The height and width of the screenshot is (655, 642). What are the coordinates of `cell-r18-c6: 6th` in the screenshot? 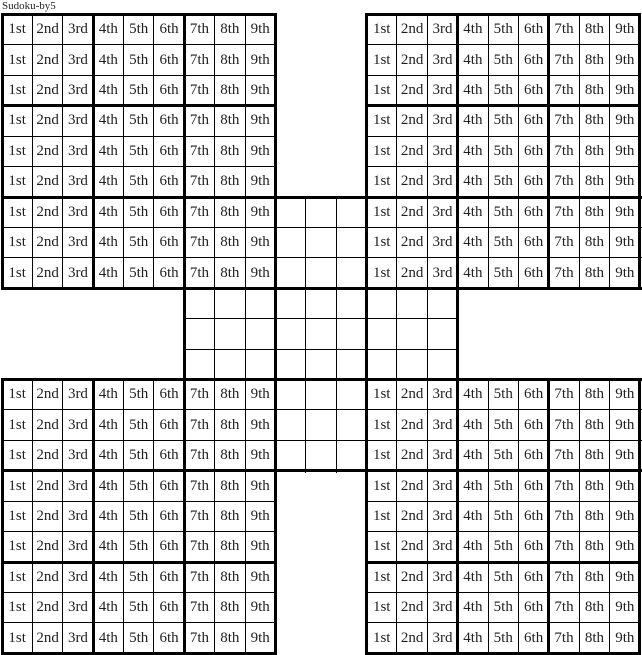 It's located at (169, 546).